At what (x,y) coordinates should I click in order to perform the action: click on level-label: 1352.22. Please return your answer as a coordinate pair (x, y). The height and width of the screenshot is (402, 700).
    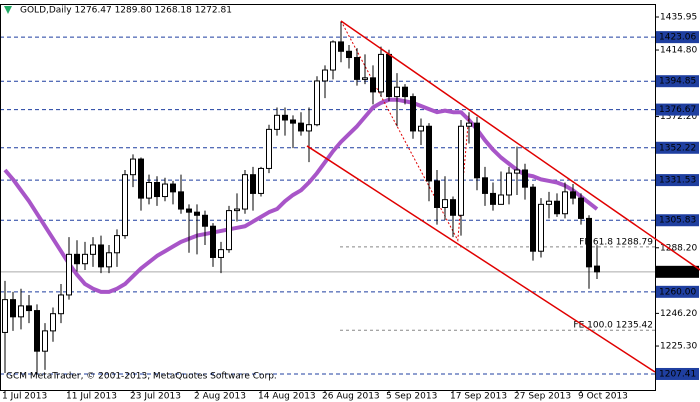
    Looking at the image, I should click on (677, 148).